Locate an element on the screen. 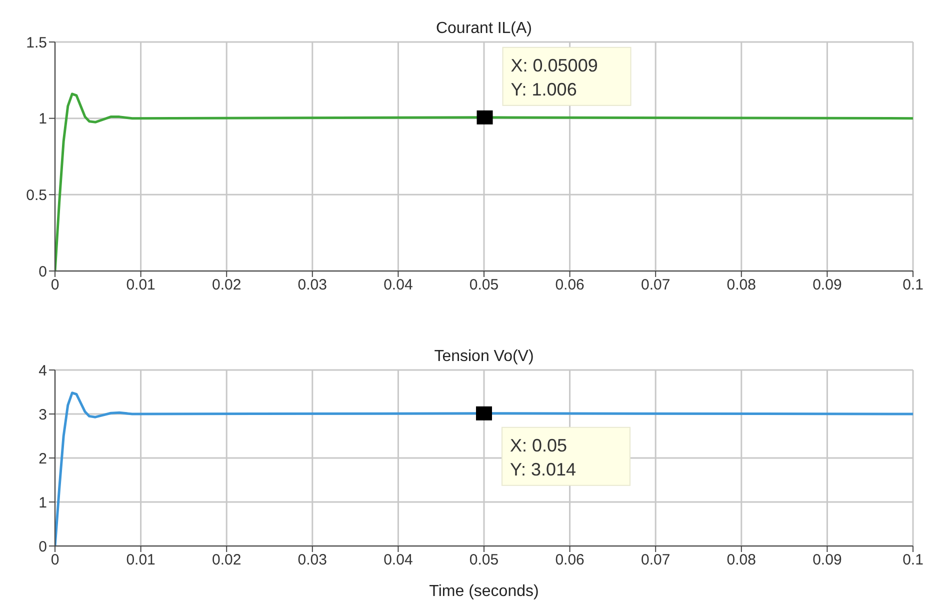  chart-title: Courant IL(A) is located at coordinates (484, 29).